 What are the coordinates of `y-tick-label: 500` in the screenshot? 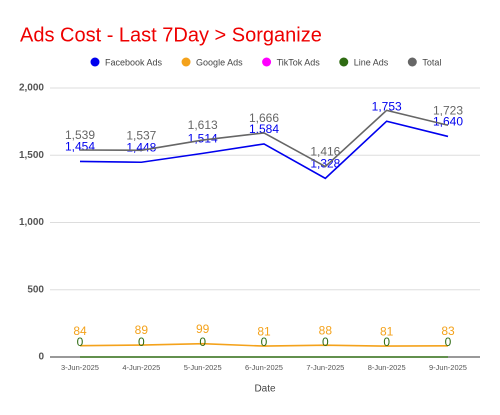 It's located at (35, 289).